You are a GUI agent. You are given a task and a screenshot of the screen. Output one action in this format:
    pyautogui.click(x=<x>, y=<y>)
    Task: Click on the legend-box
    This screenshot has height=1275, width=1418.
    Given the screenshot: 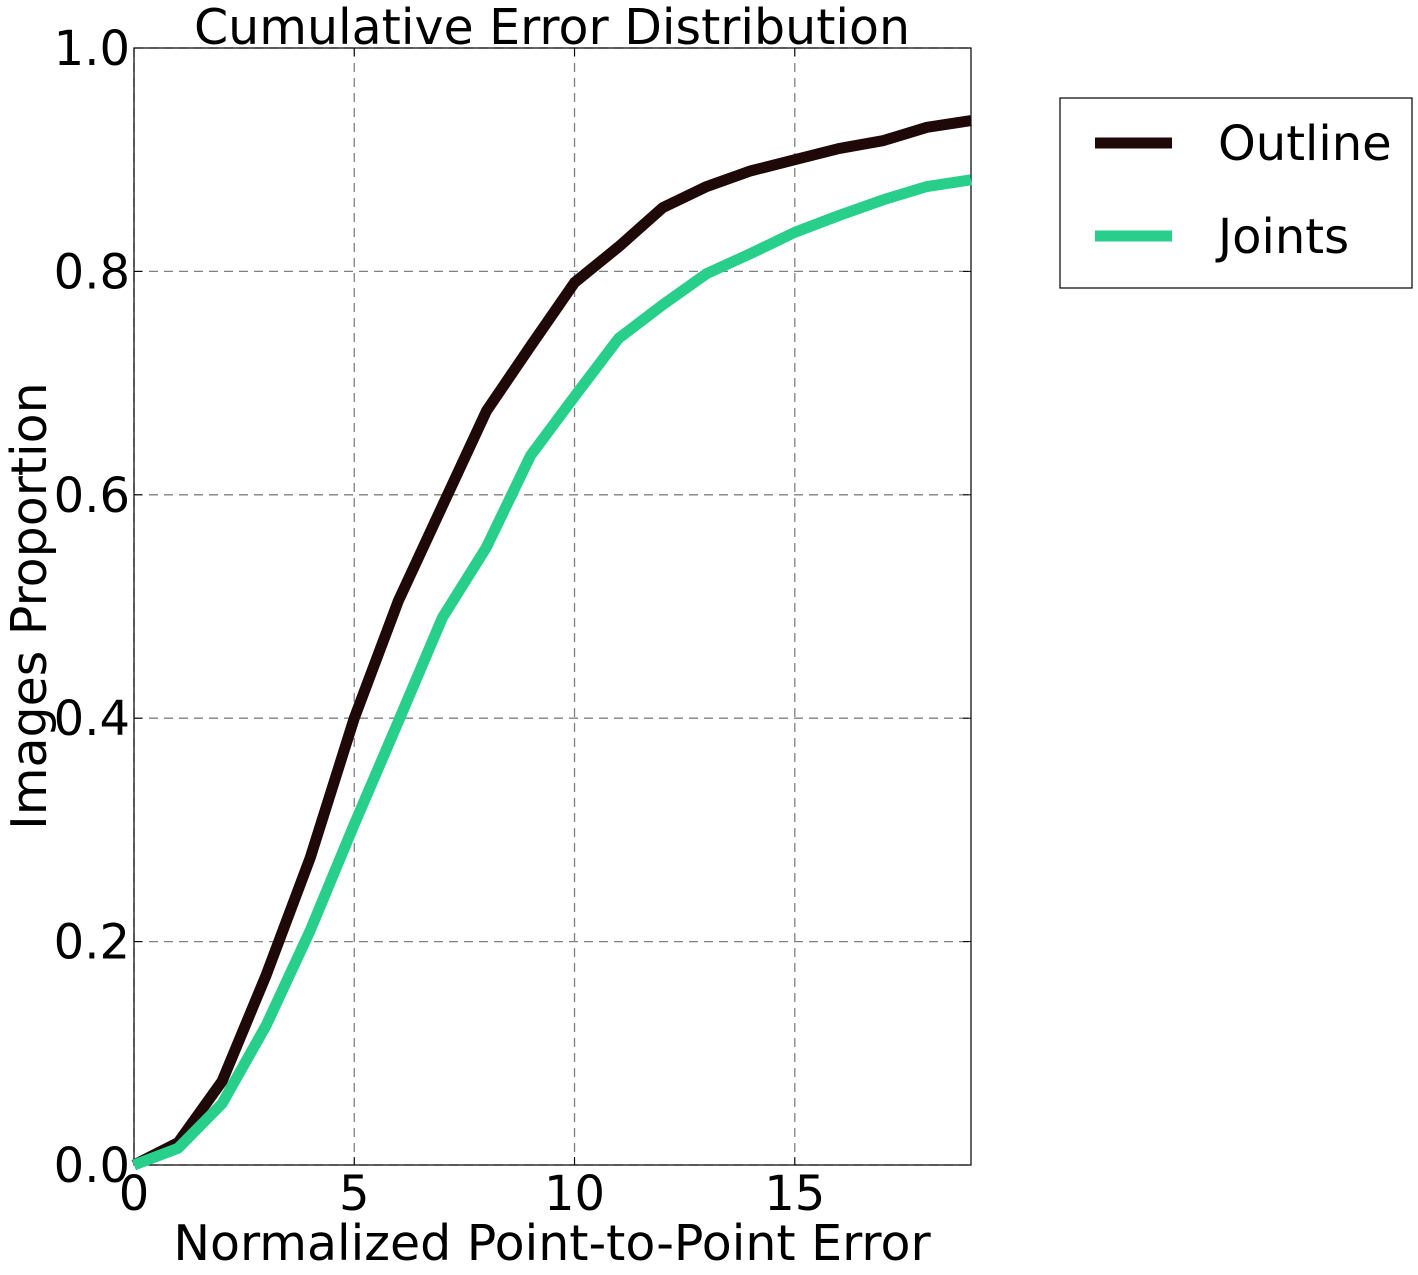 What is the action you would take?
    pyautogui.click(x=1236, y=193)
    